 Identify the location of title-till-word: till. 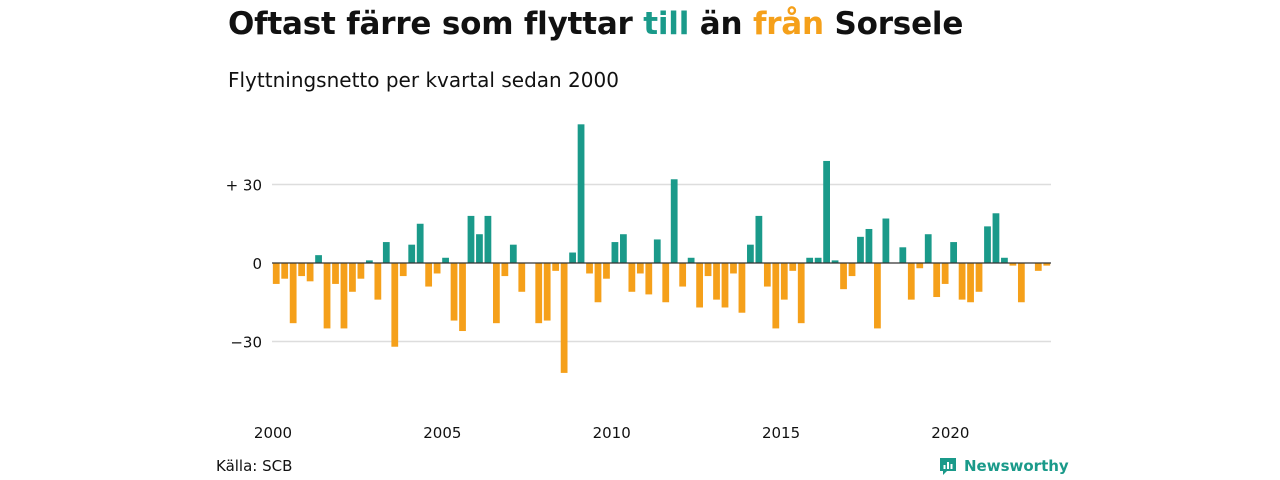
(666, 24).